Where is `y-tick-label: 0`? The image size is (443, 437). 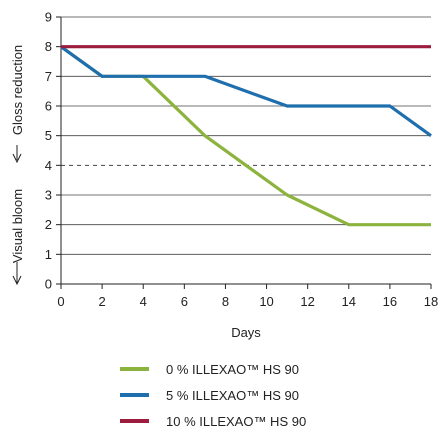
y-tick-label: 0 is located at coordinates (48, 284).